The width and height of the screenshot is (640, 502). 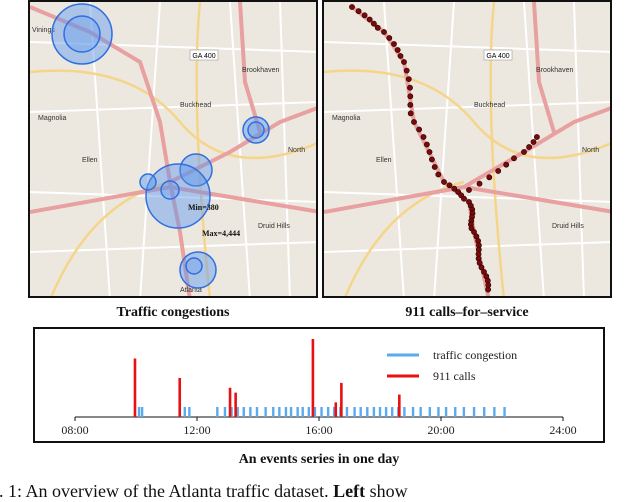 I want to click on legend: traffic congestion 911 calls, so click(x=452, y=365).